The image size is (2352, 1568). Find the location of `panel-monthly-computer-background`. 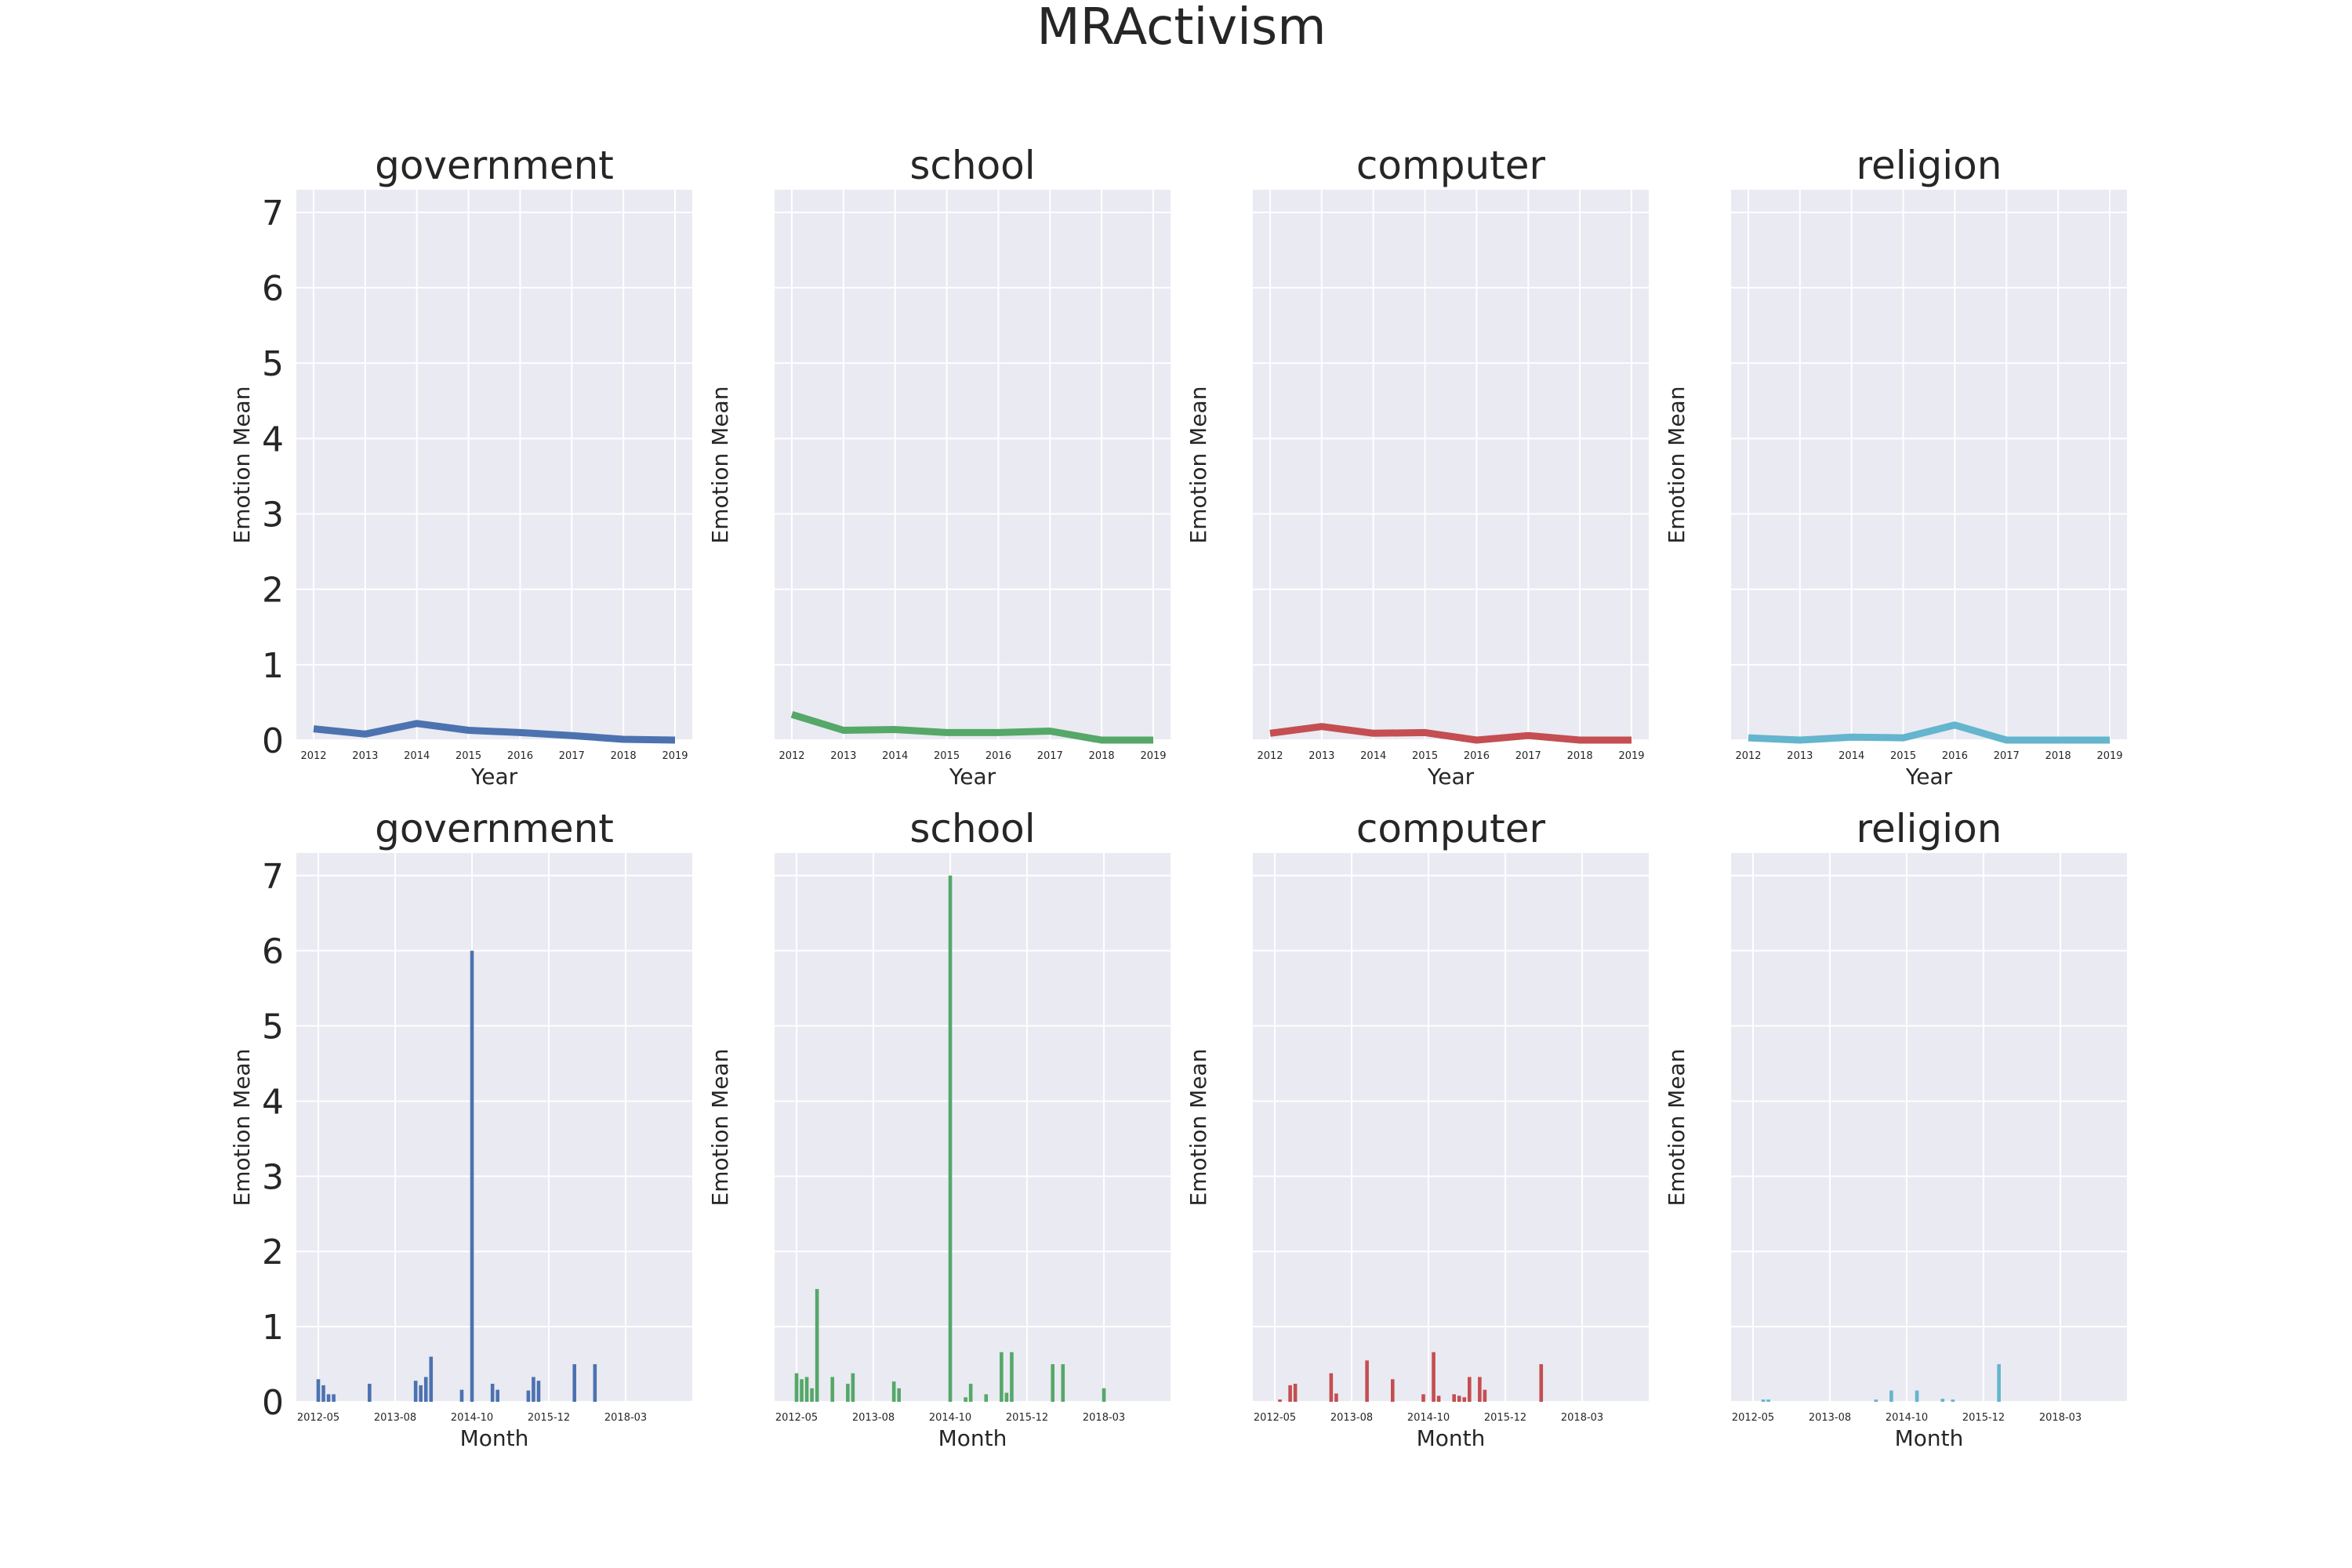

panel-monthly-computer-background is located at coordinates (1451, 1127).